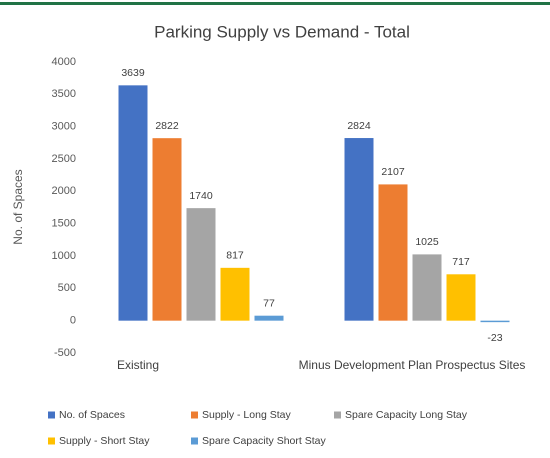  Describe the element at coordinates (269, 303) in the screenshot. I see `data-label: 77` at that location.